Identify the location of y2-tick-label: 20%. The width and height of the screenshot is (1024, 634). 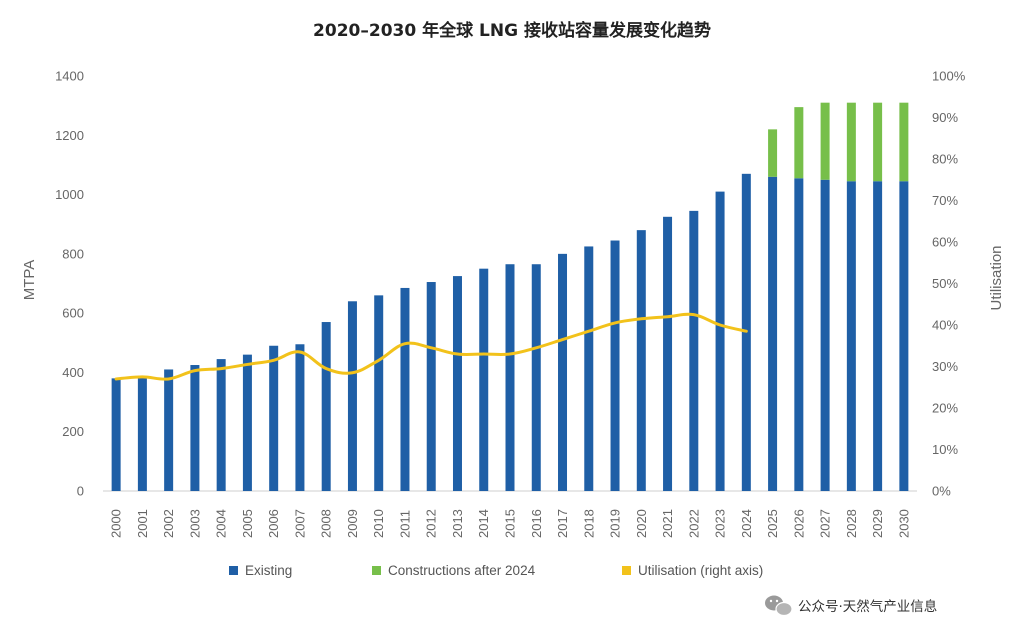
(945, 408).